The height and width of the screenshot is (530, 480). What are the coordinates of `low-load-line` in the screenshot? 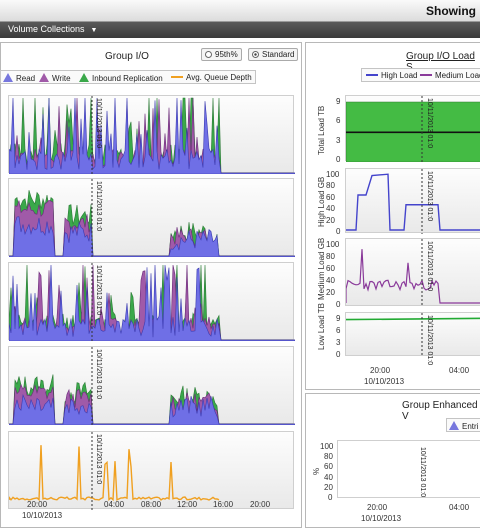 It's located at (413, 319).